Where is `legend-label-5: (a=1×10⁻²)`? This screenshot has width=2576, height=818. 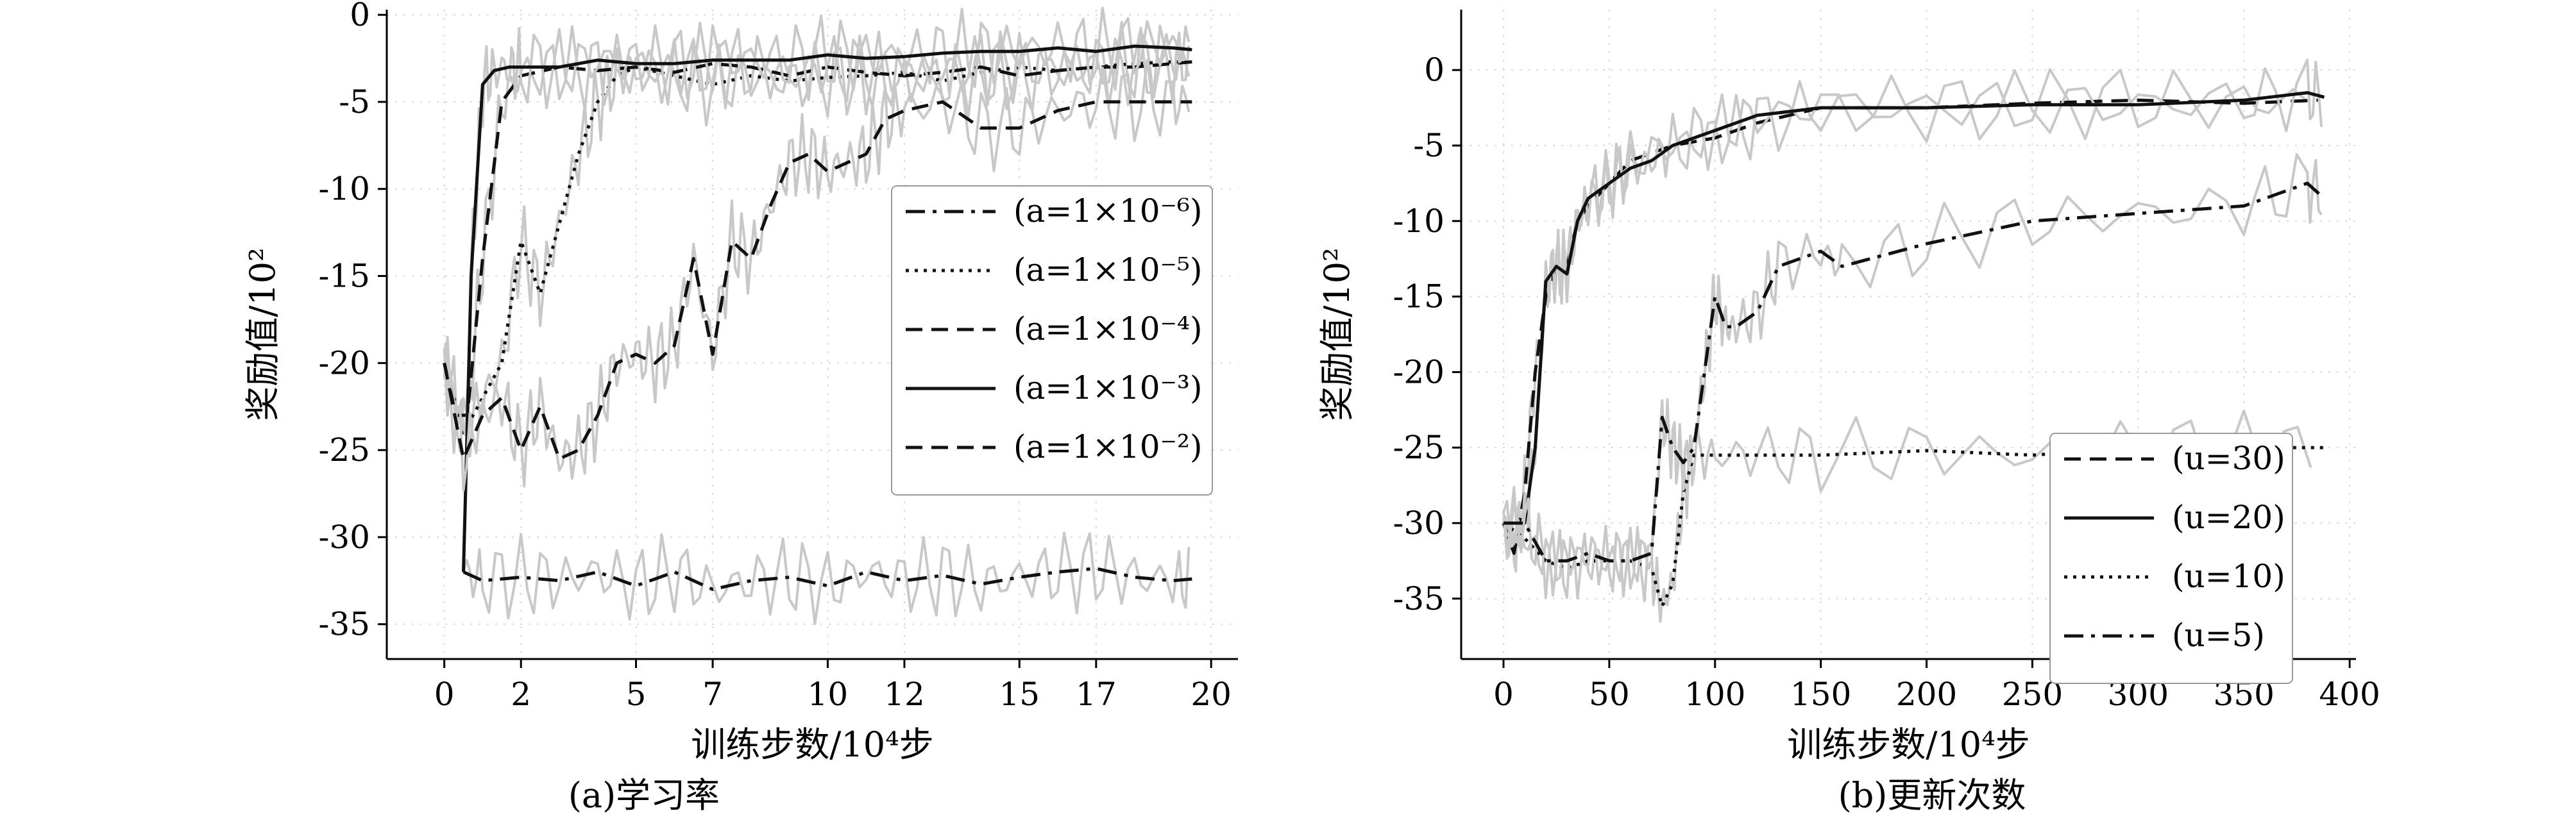 legend-label-5: (a=1×10⁻²) is located at coordinates (1107, 446).